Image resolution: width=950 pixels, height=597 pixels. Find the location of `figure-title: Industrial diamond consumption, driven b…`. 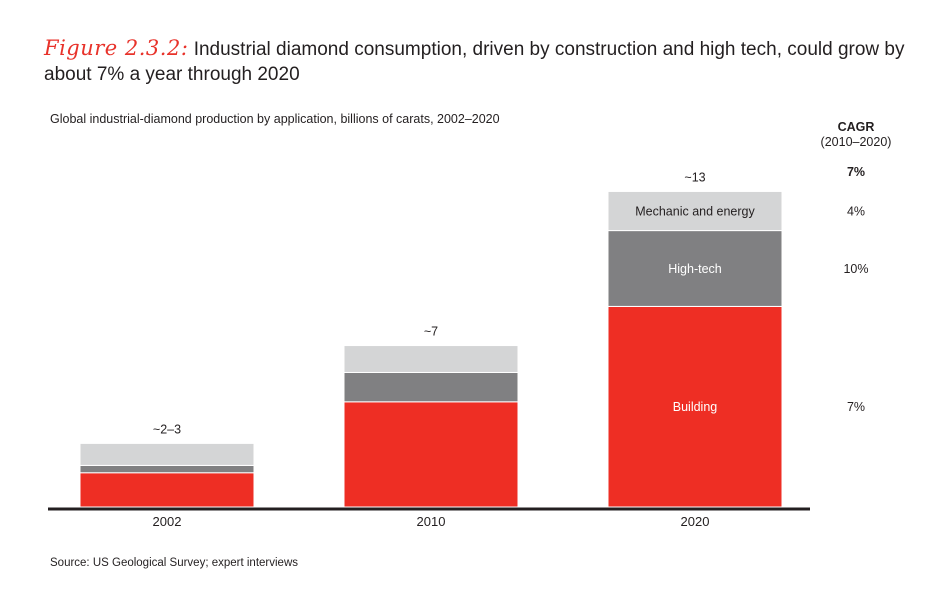

figure-title: Industrial diamond consumption, driven b… is located at coordinates (474, 62).